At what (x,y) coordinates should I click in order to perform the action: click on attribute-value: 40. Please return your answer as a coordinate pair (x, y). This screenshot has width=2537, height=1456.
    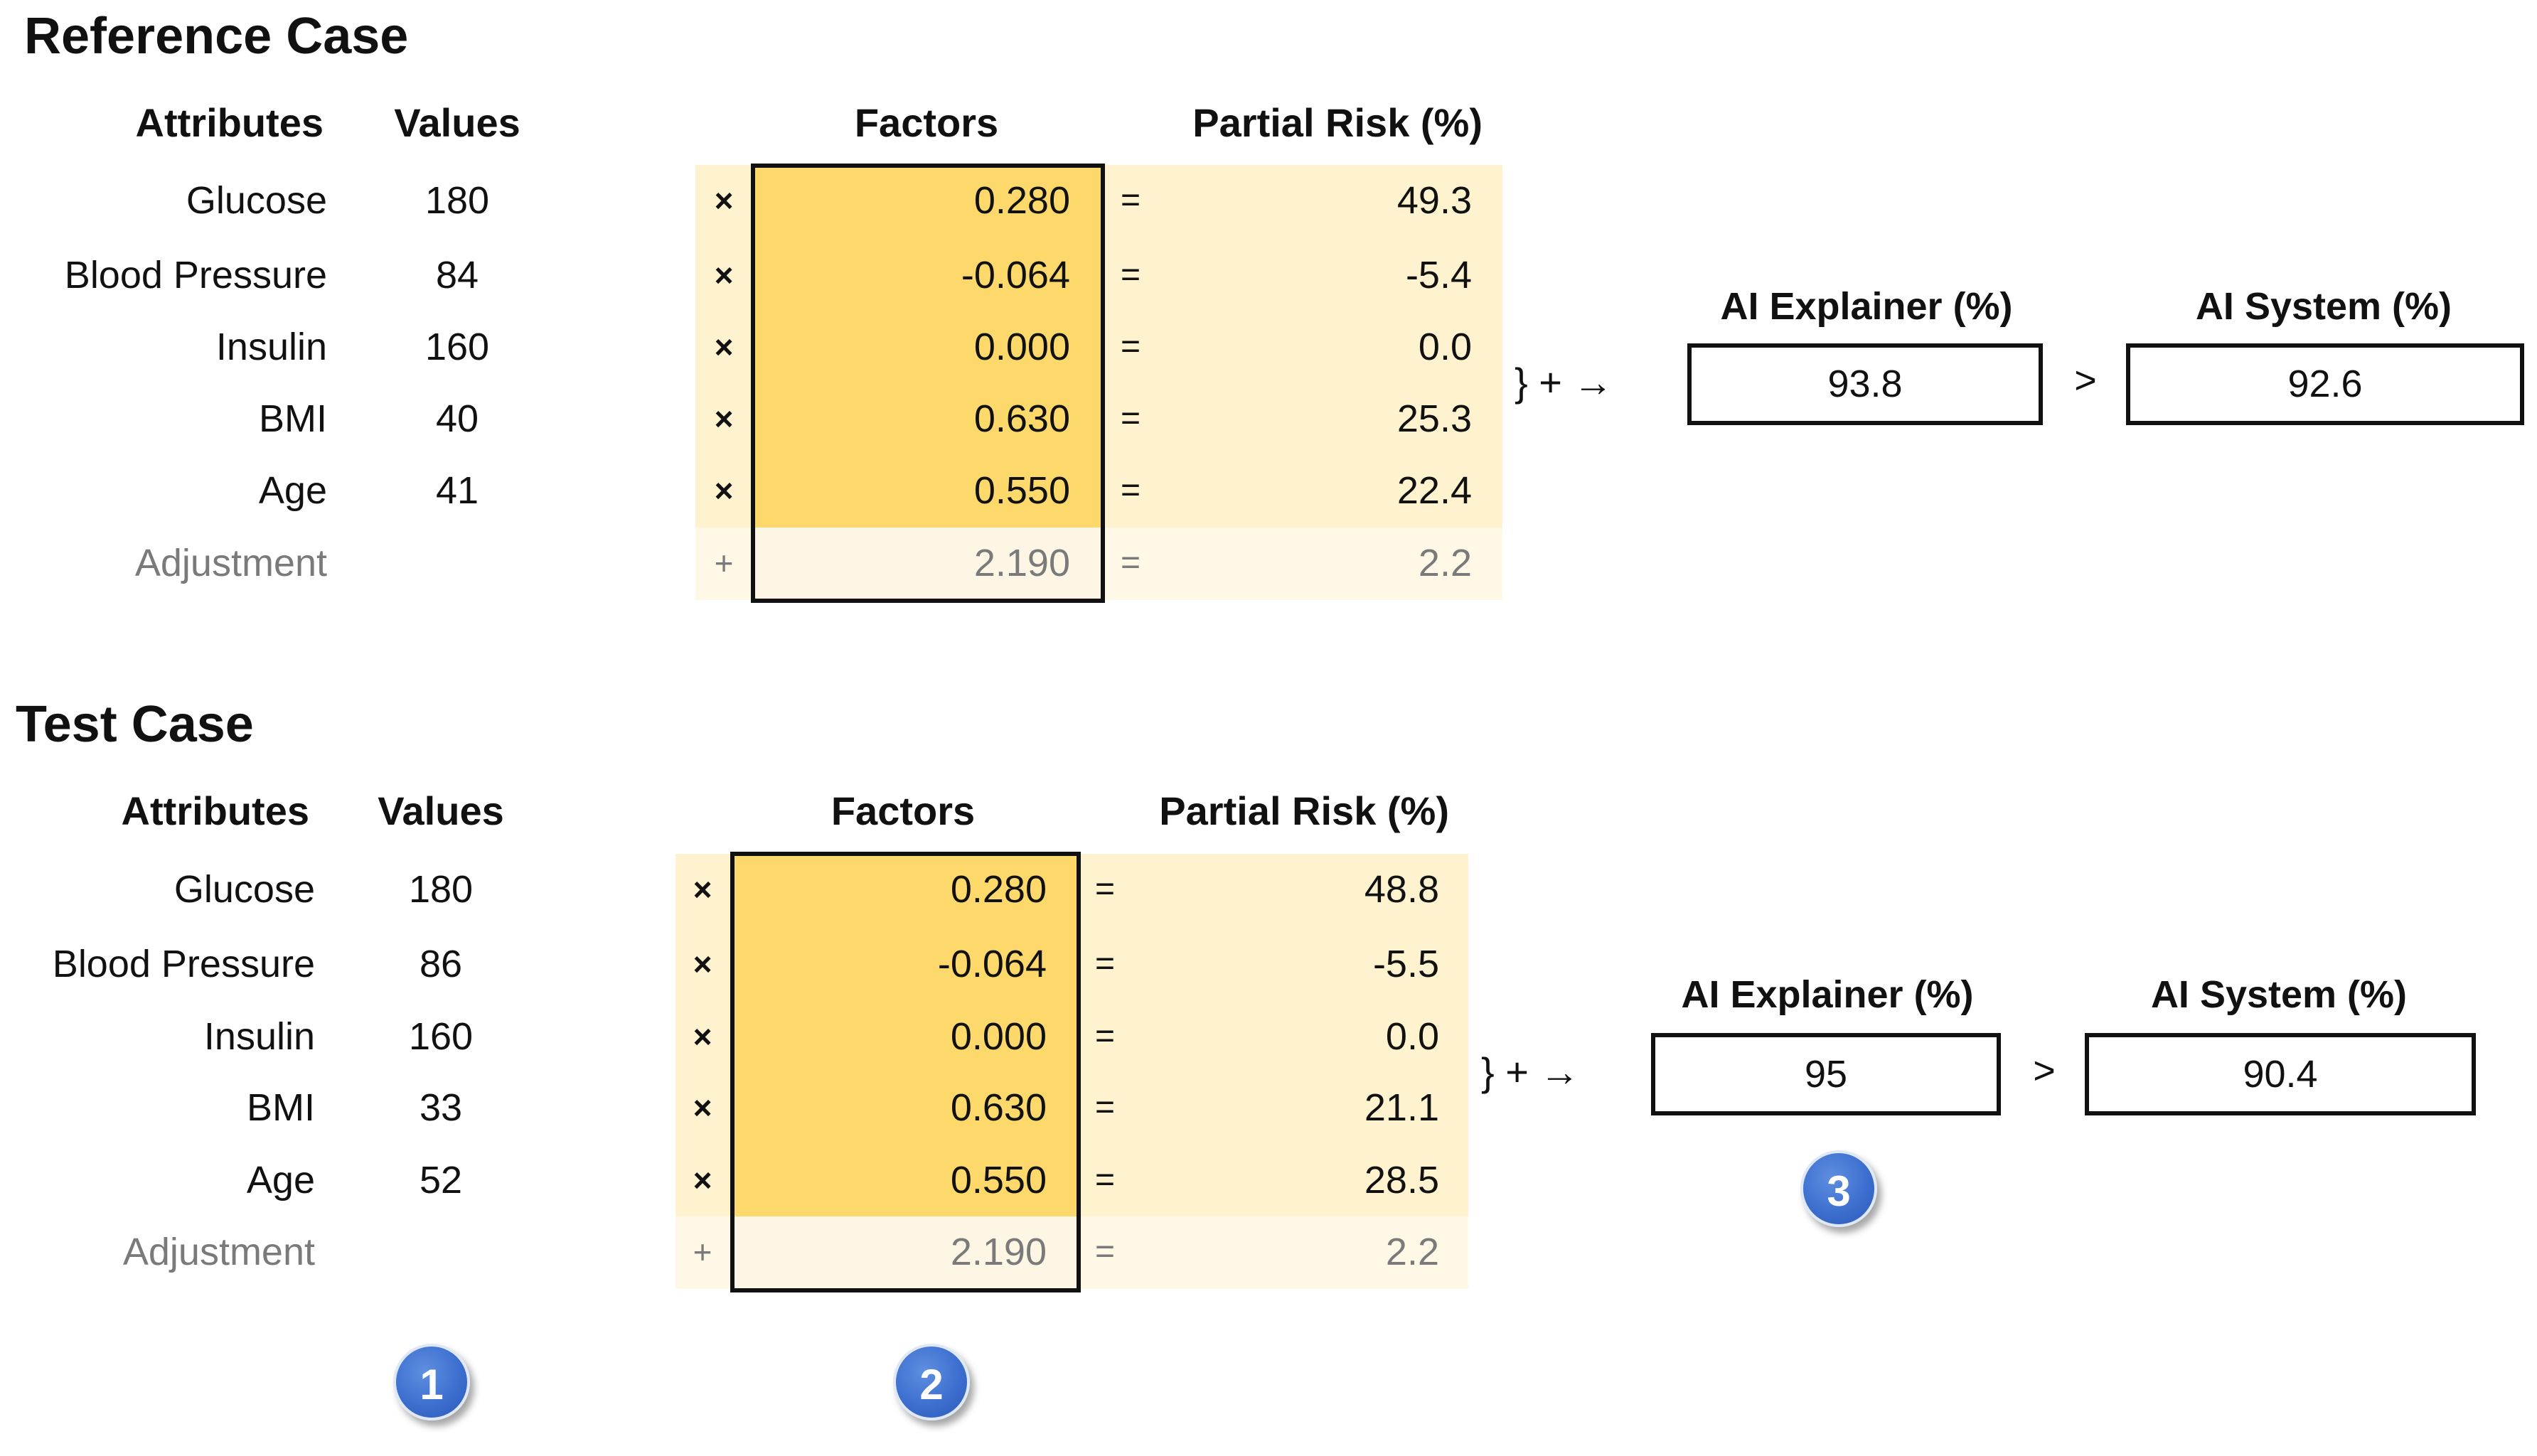
    Looking at the image, I should click on (457, 419).